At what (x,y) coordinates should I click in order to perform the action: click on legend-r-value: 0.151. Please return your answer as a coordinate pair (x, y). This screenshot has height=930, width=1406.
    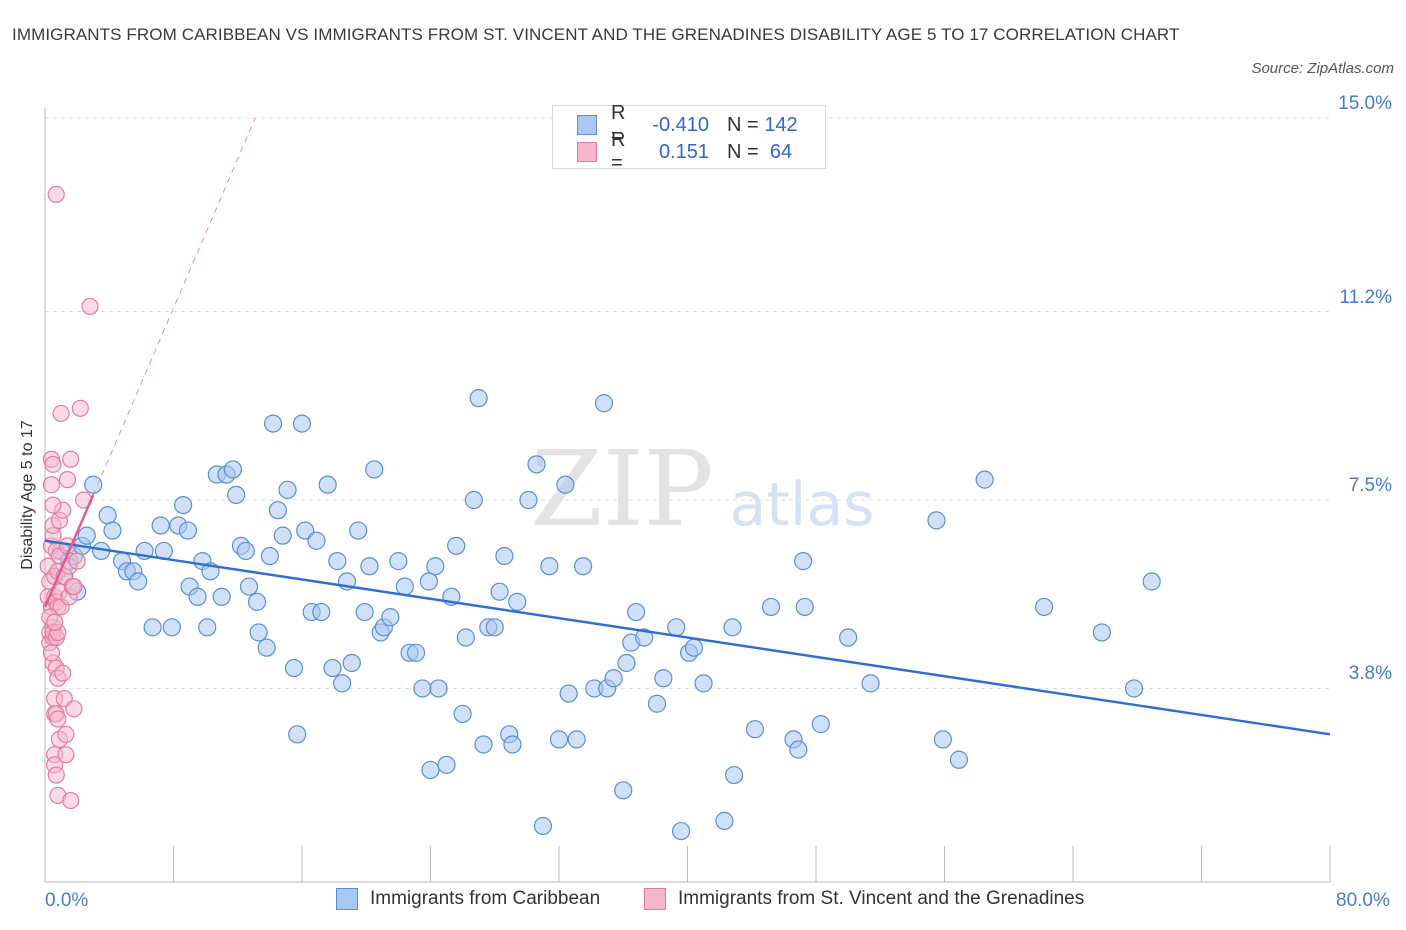
    Looking at the image, I should click on (683, 151).